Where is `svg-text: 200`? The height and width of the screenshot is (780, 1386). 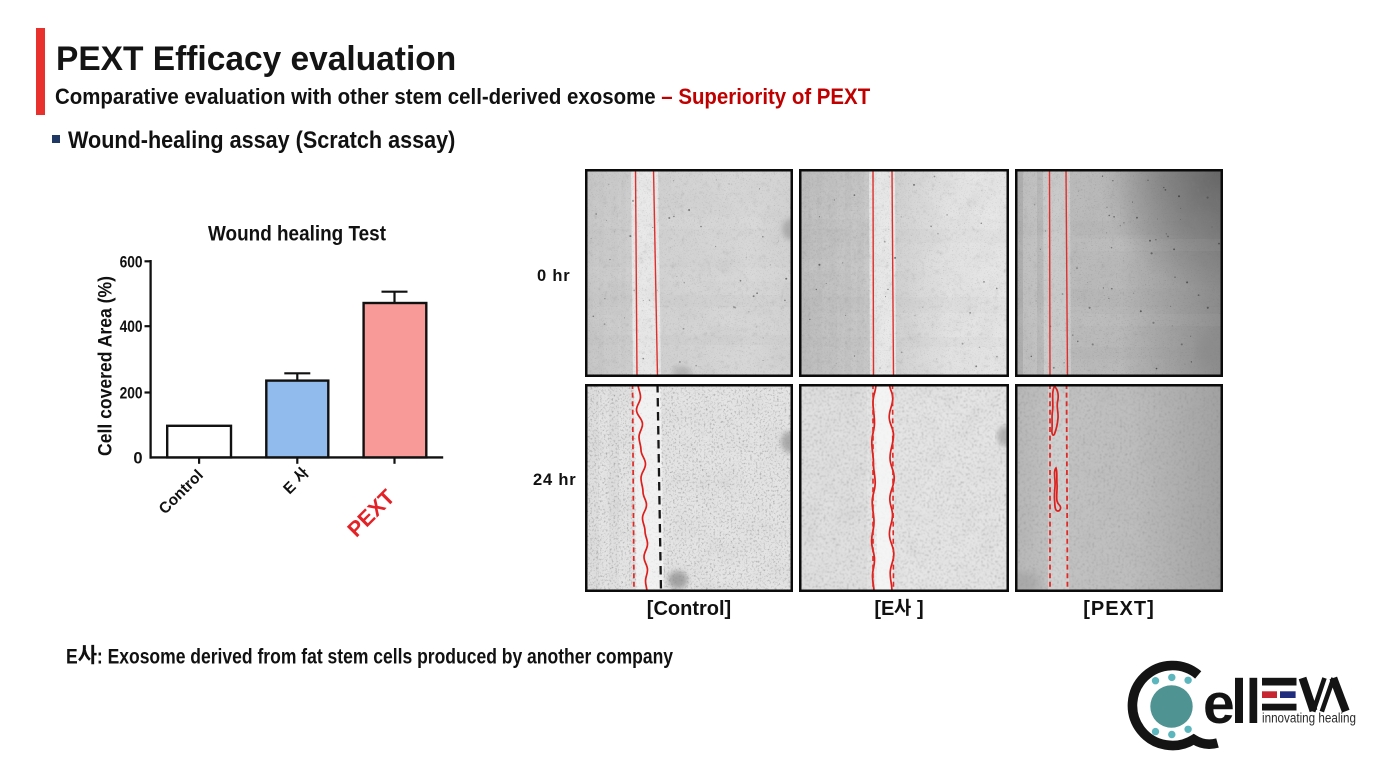
svg-text: 200 is located at coordinates (131, 394).